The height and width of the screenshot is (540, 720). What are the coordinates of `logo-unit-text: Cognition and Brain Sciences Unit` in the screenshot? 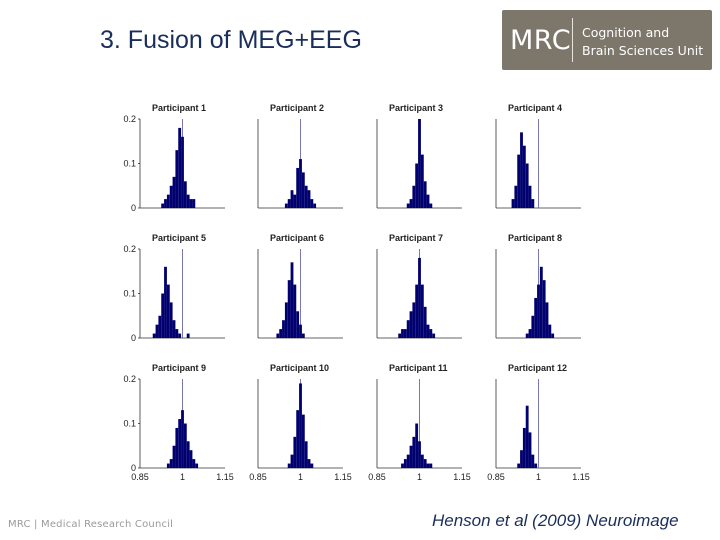 It's located at (642, 42).